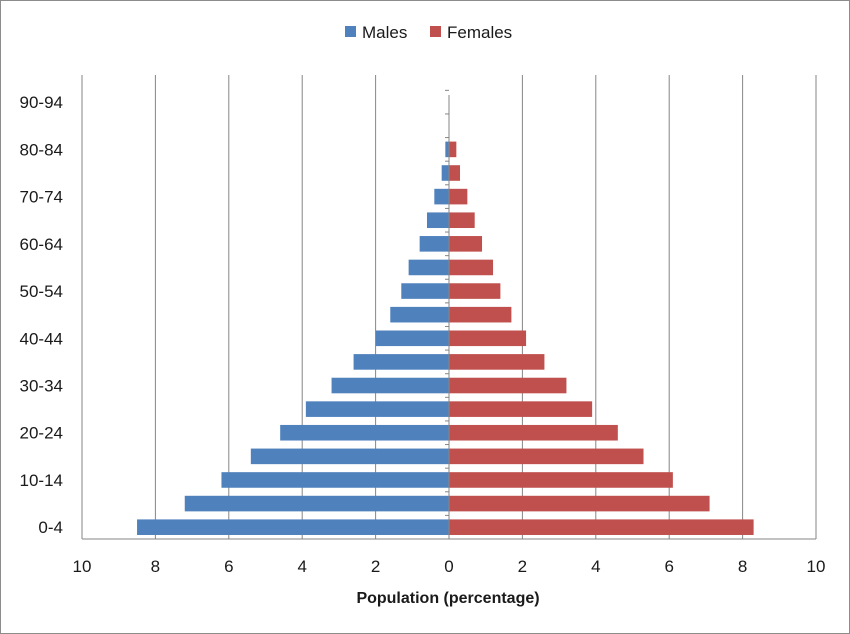 The width and height of the screenshot is (850, 634). What do you see at coordinates (41, 149) in the screenshot?
I see `y-tick-label: 80-84` at bounding box center [41, 149].